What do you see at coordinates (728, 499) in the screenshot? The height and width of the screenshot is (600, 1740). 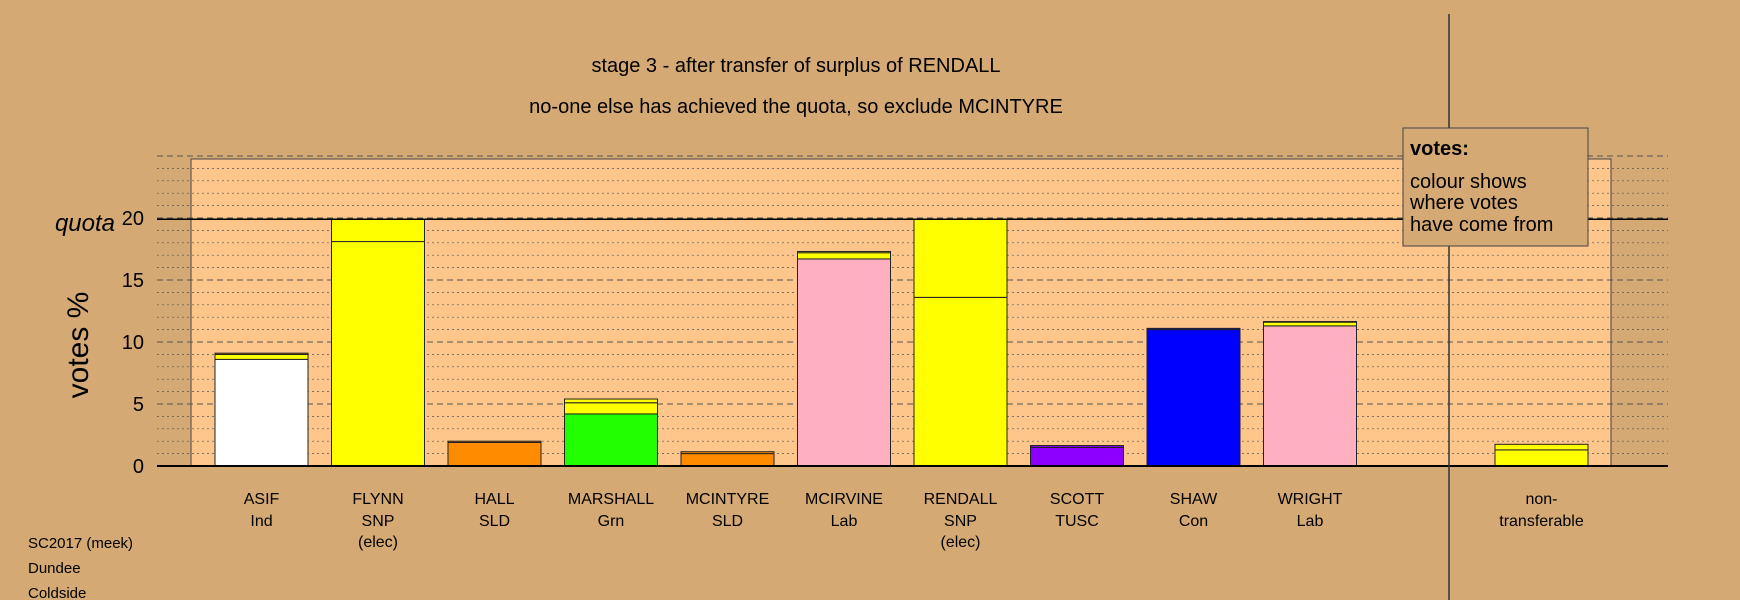 I see `candidate-name-label: MCINTYRE` at bounding box center [728, 499].